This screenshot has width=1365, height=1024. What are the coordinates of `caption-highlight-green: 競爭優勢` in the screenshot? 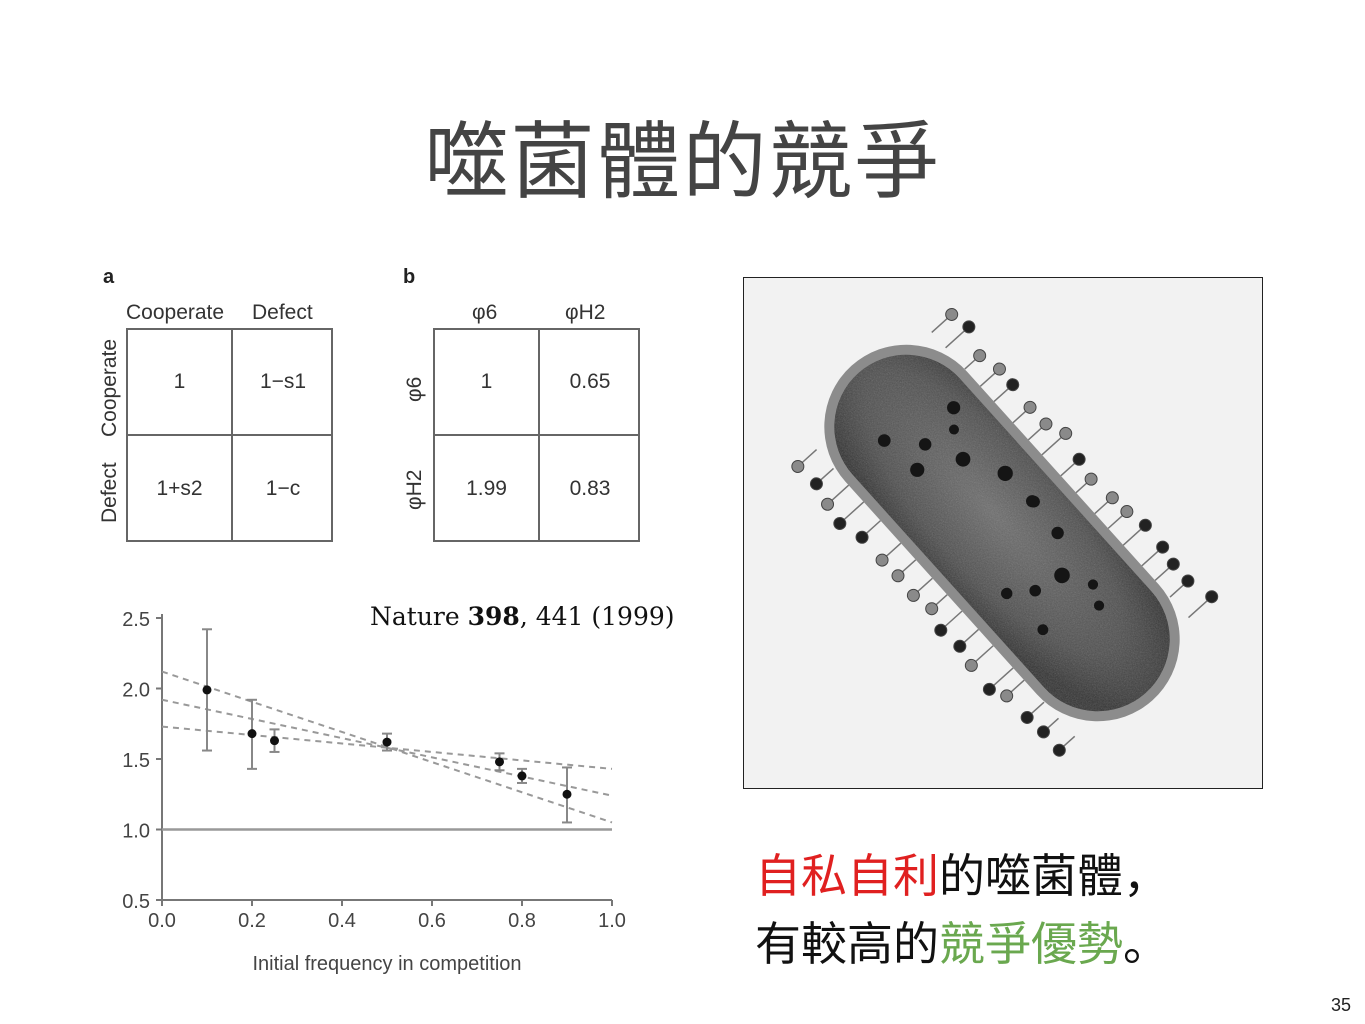 It's located at (1031, 944).